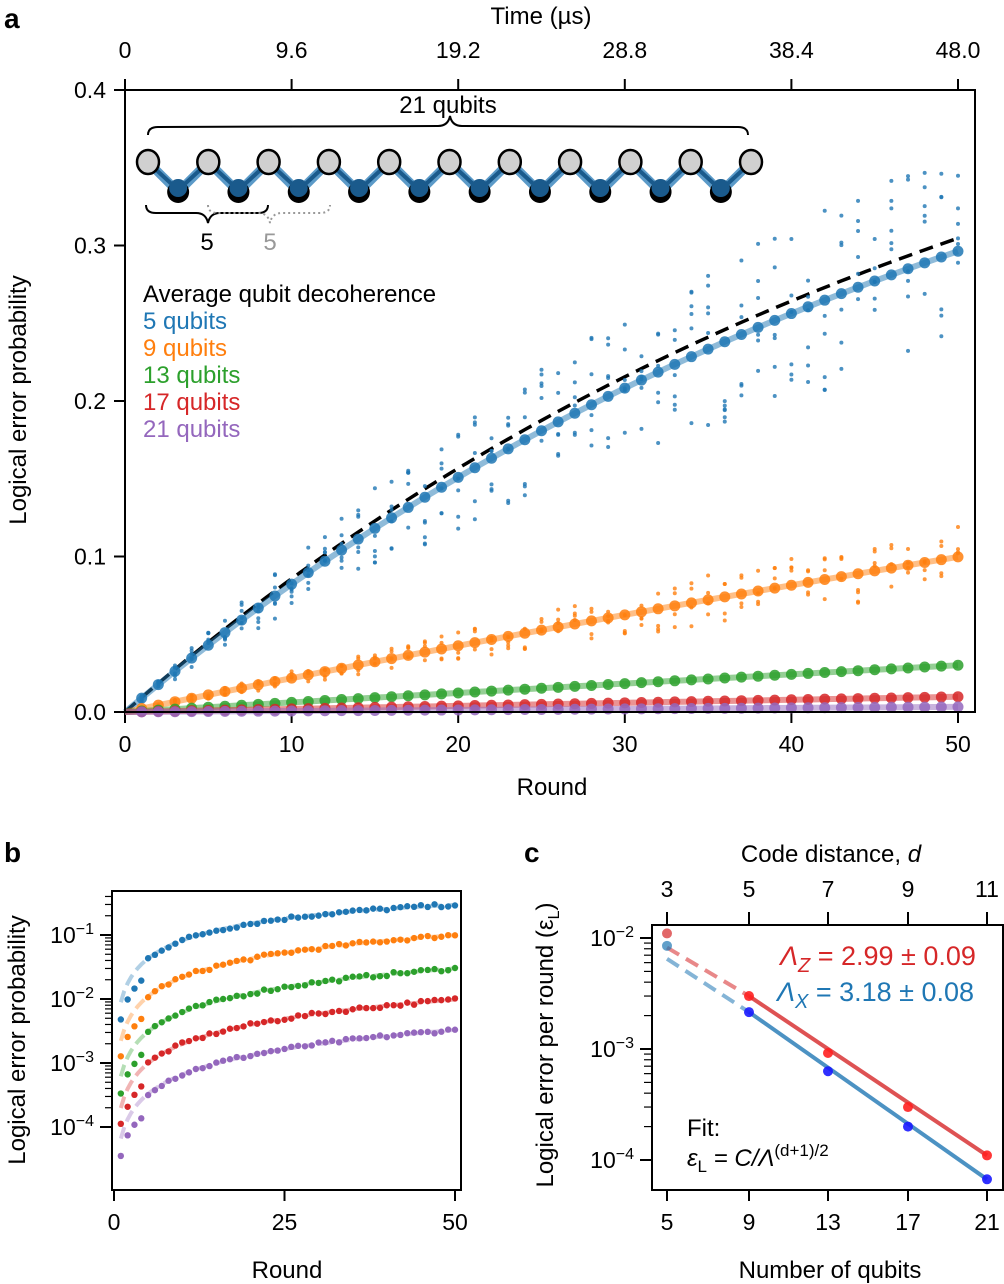  Describe the element at coordinates (987, 1222) in the screenshot. I see `c-x-tick-label: 21` at that location.